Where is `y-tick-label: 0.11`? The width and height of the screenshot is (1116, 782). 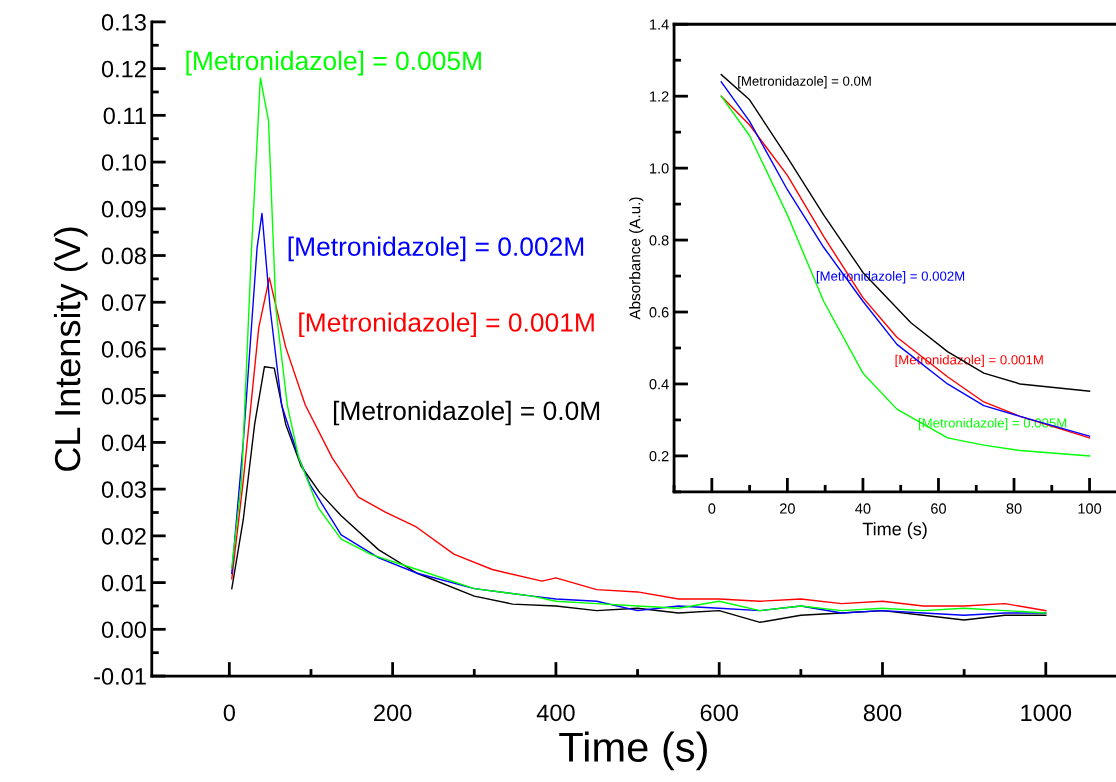 y-tick-label: 0.11 is located at coordinates (124, 116).